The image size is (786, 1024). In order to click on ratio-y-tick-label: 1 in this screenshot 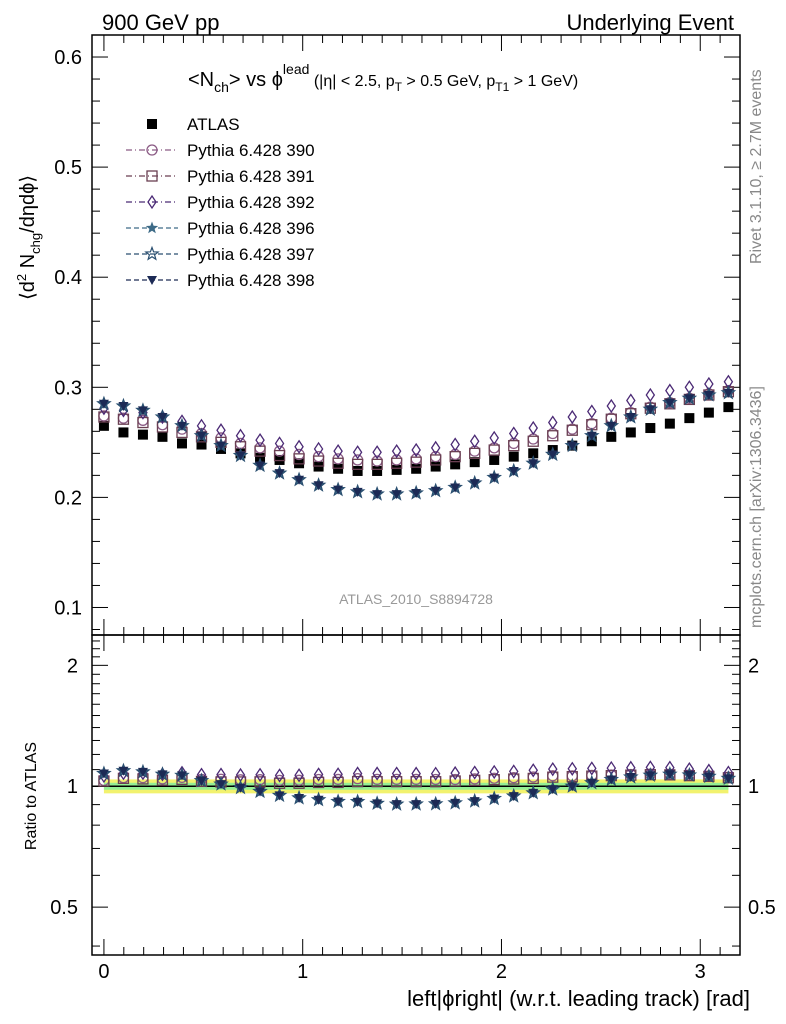, I will do `click(72, 787)`.